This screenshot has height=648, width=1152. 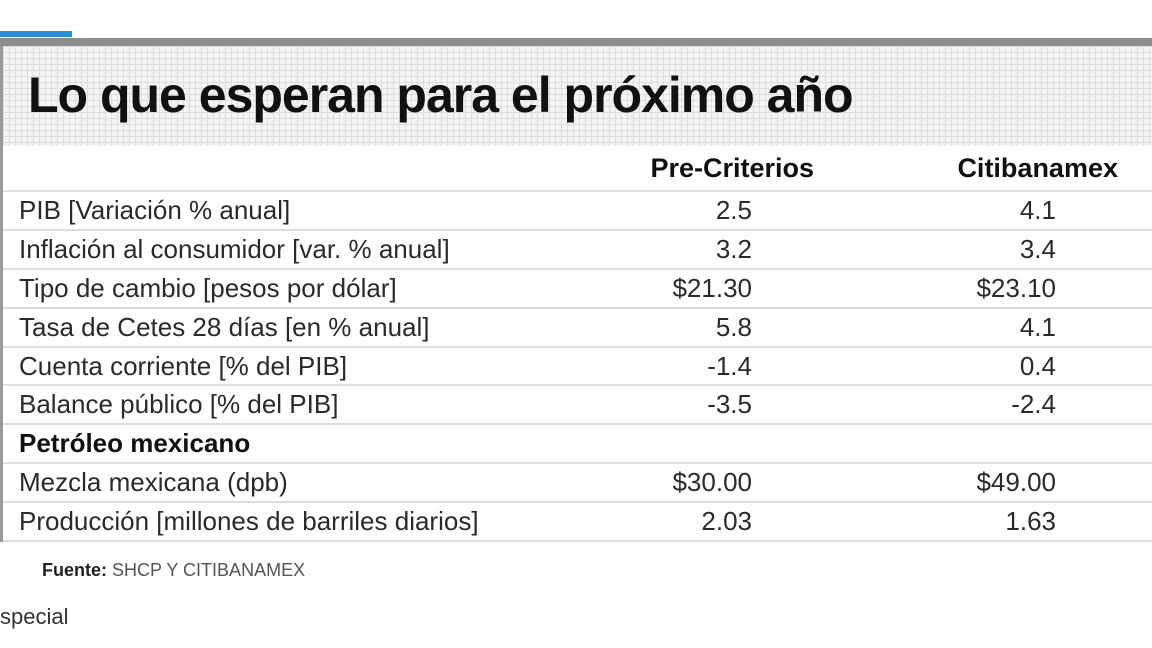 What do you see at coordinates (577, 169) in the screenshot?
I see `table-header-row: Pre-Criterios Citibanamex` at bounding box center [577, 169].